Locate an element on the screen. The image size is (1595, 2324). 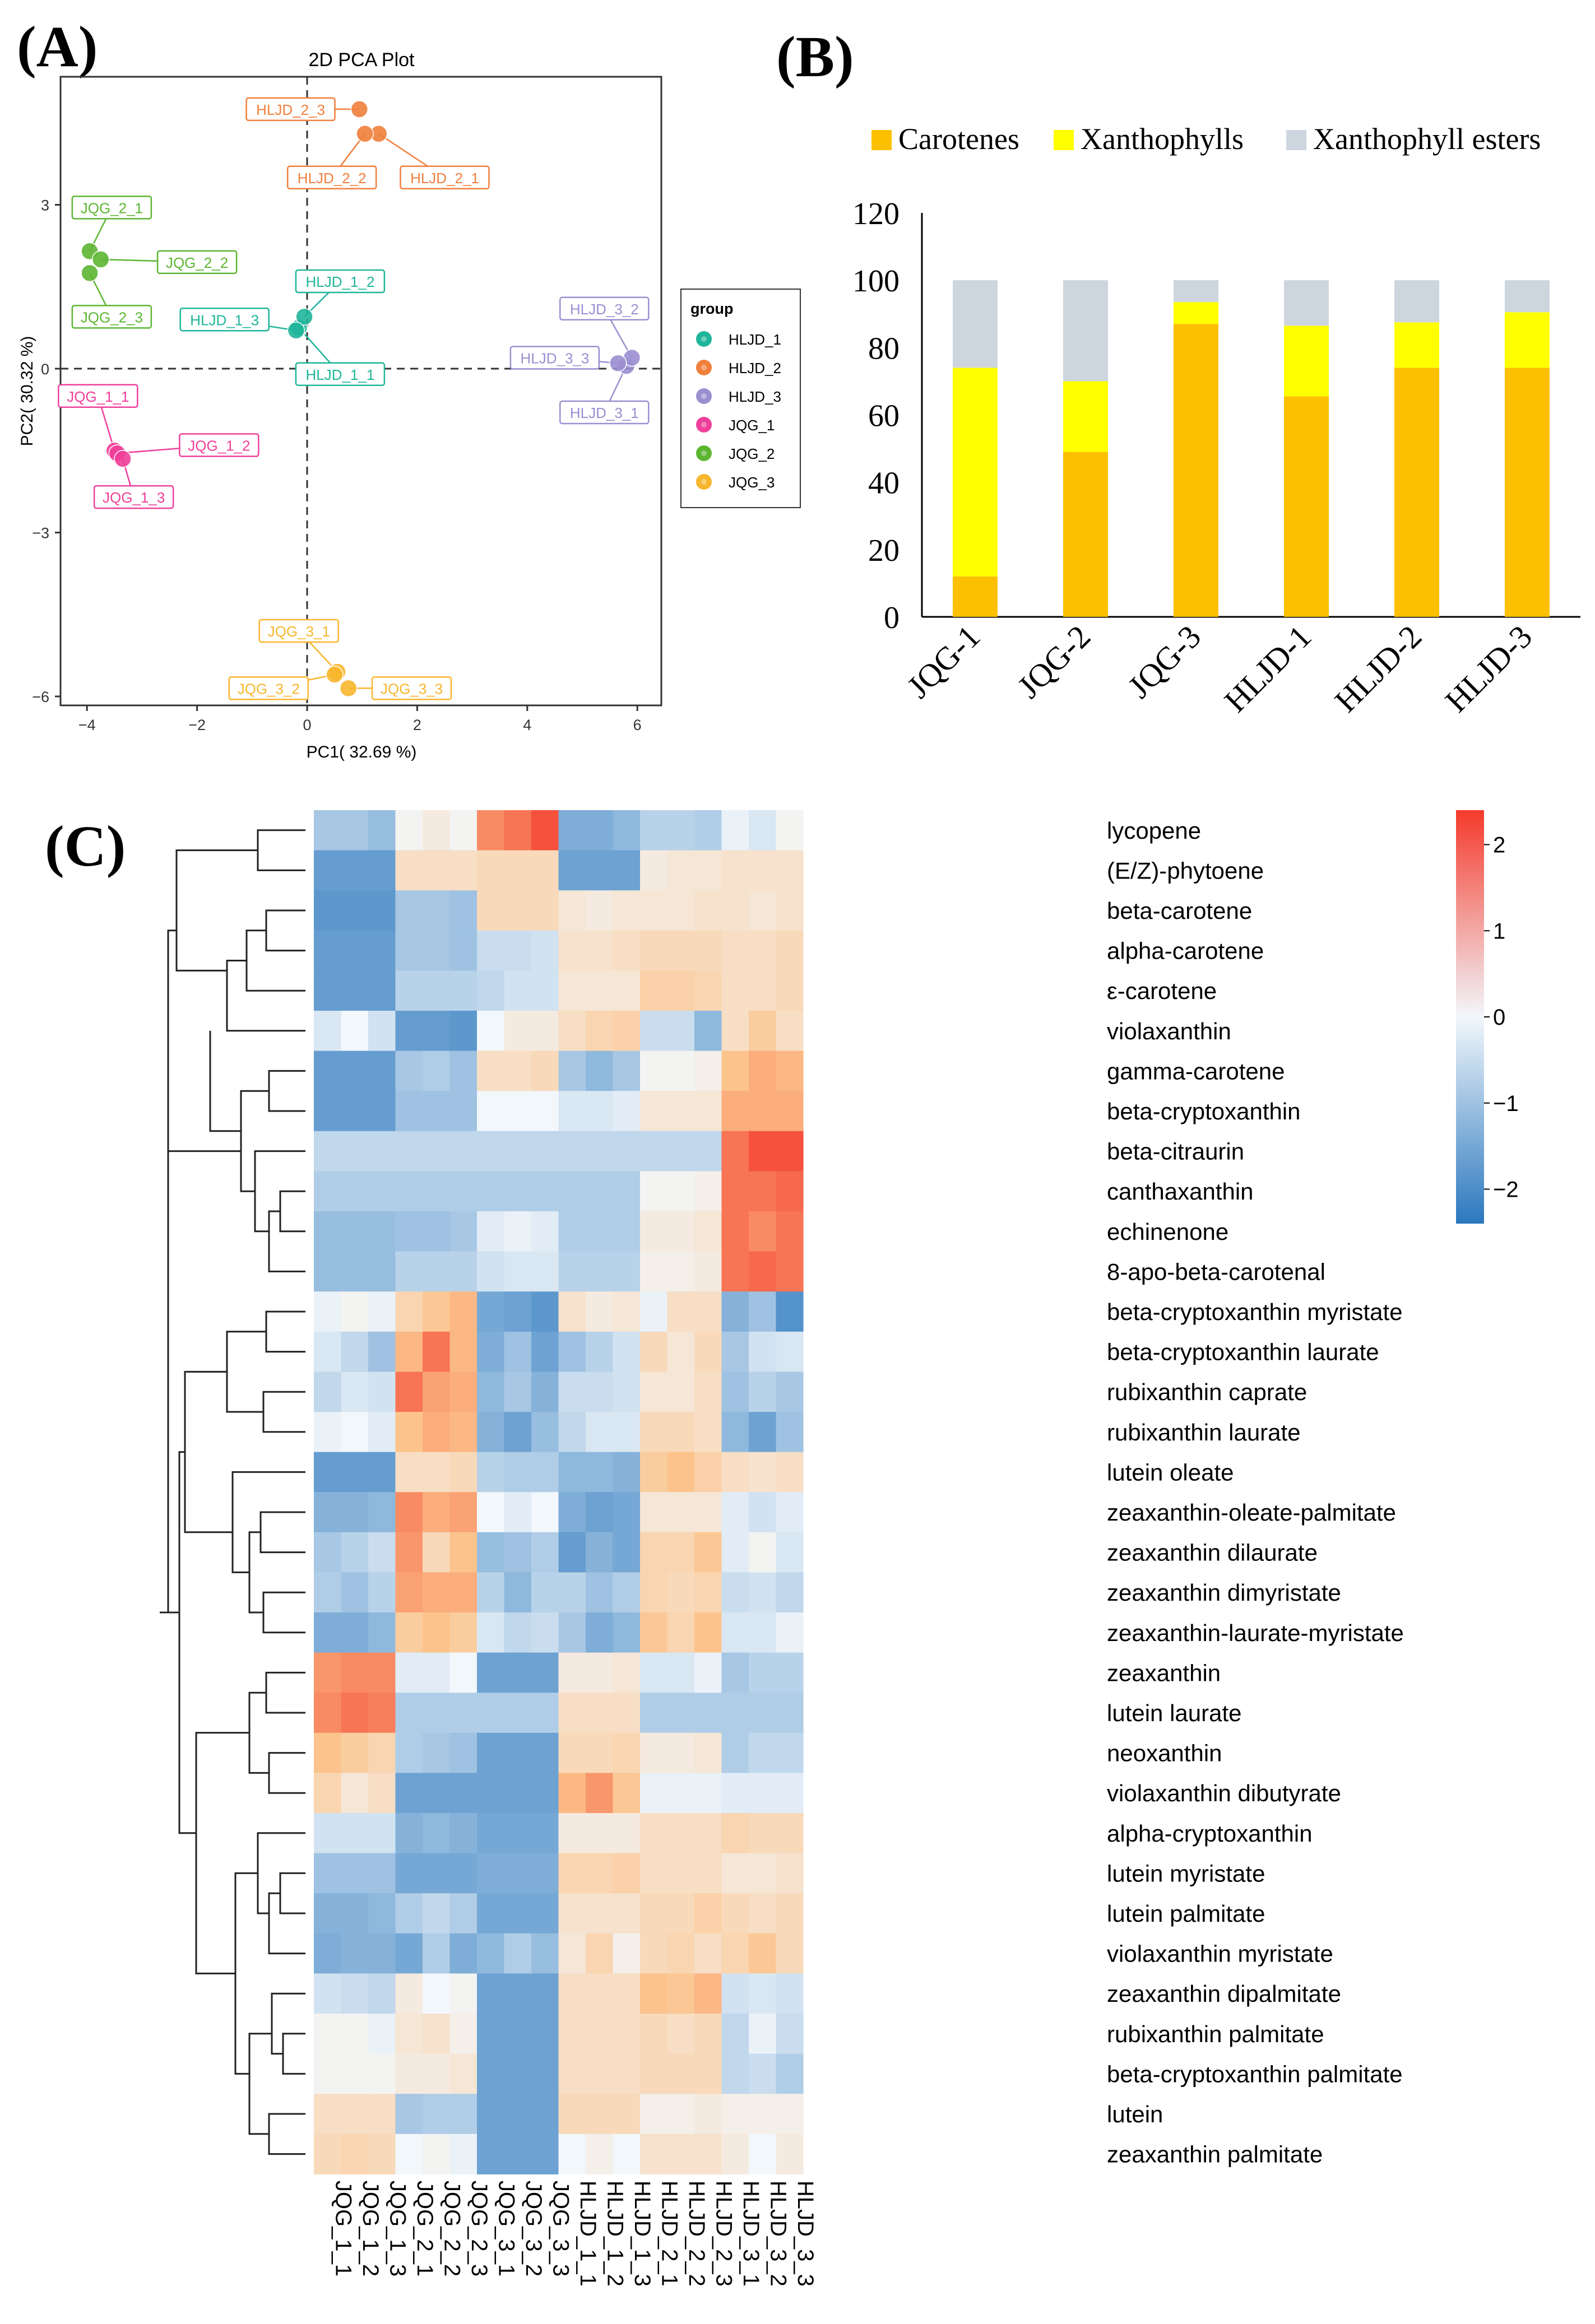
bar-y-tick-label: 100 is located at coordinates (875, 281).